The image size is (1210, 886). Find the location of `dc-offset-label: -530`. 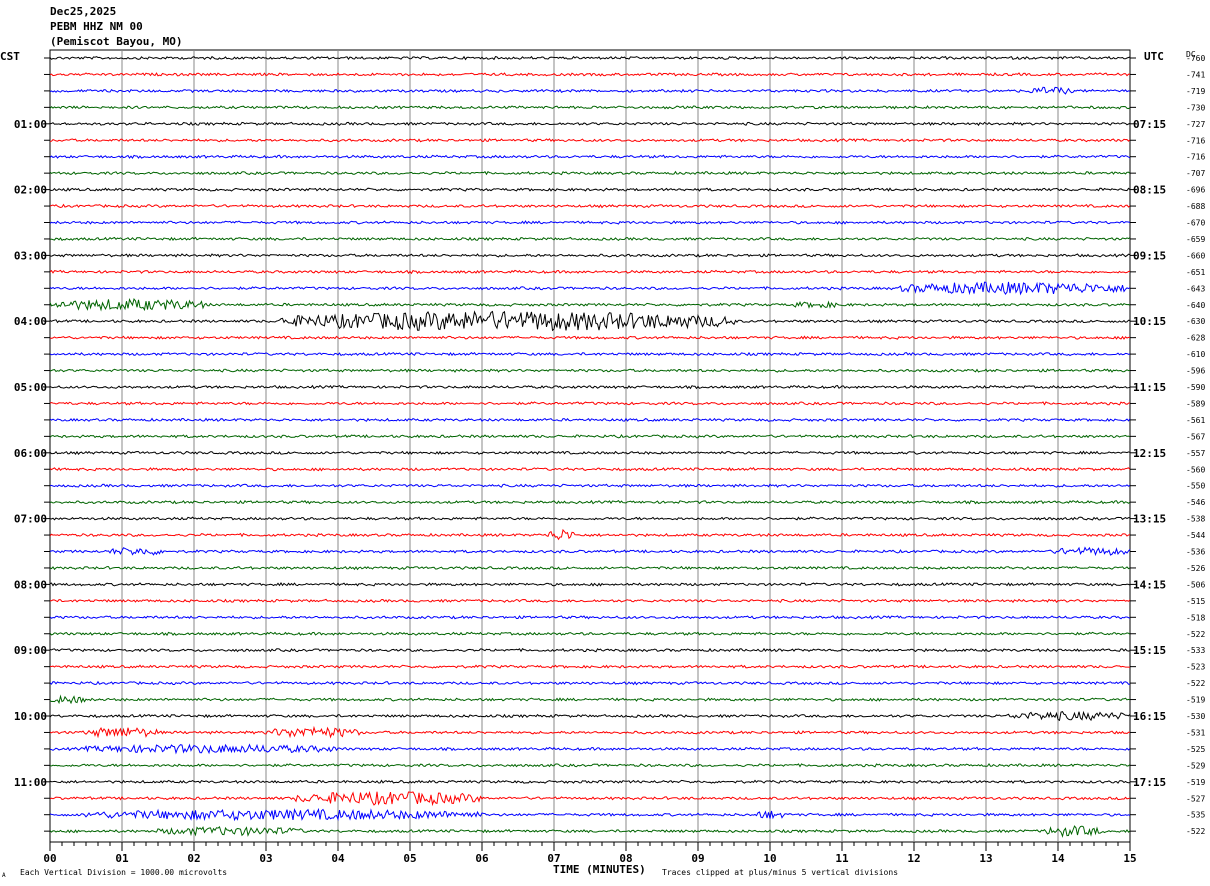

dc-offset-label: -530 is located at coordinates (1195, 716).